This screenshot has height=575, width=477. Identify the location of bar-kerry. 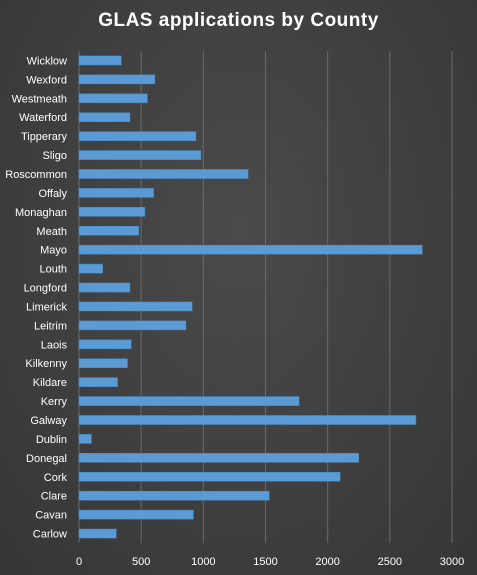
(189, 401).